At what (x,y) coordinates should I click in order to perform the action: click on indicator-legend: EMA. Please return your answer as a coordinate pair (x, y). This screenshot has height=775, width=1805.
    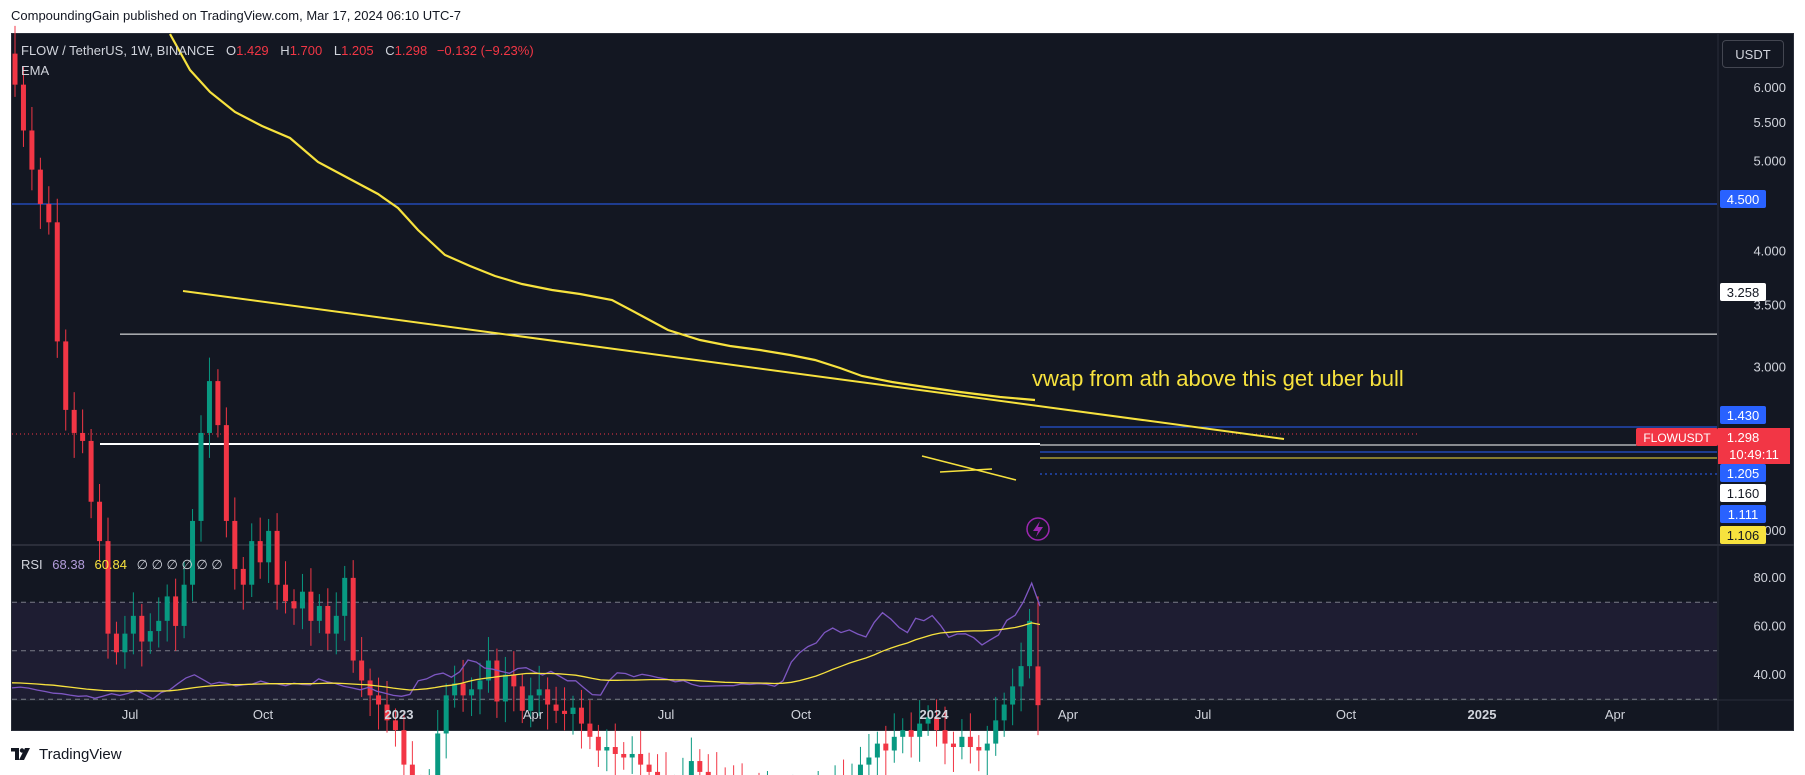
    Looking at the image, I should click on (35, 70).